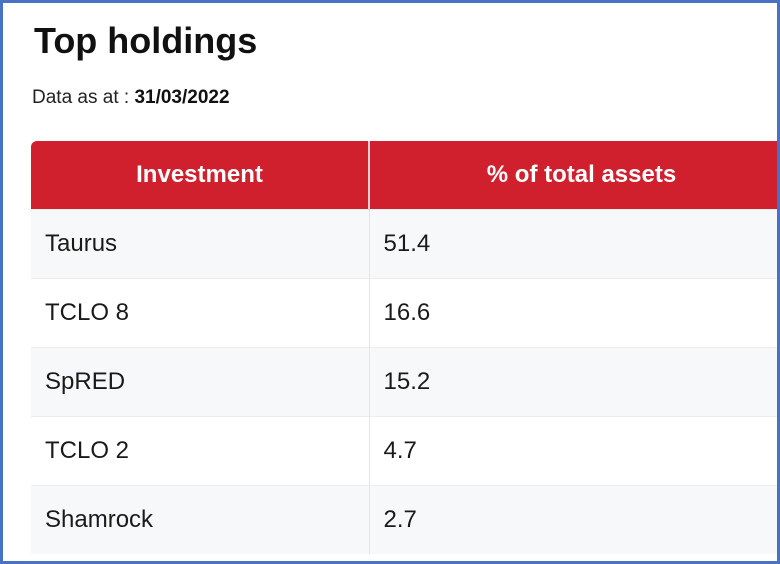  What do you see at coordinates (573, 175) in the screenshot?
I see `column-header-pct-total-assets: % of total assets` at bounding box center [573, 175].